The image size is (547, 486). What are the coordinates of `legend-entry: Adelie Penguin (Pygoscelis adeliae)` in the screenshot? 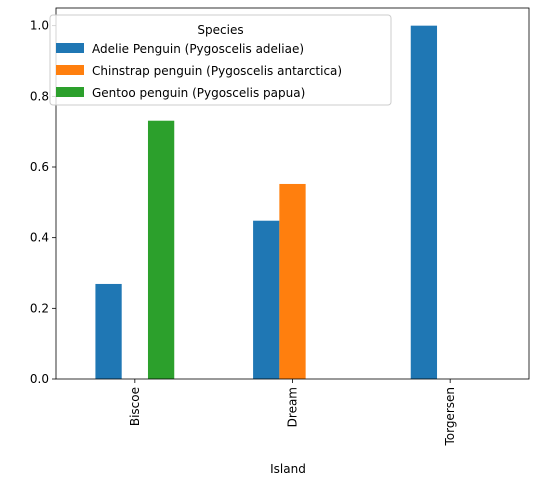 It's located at (198, 49).